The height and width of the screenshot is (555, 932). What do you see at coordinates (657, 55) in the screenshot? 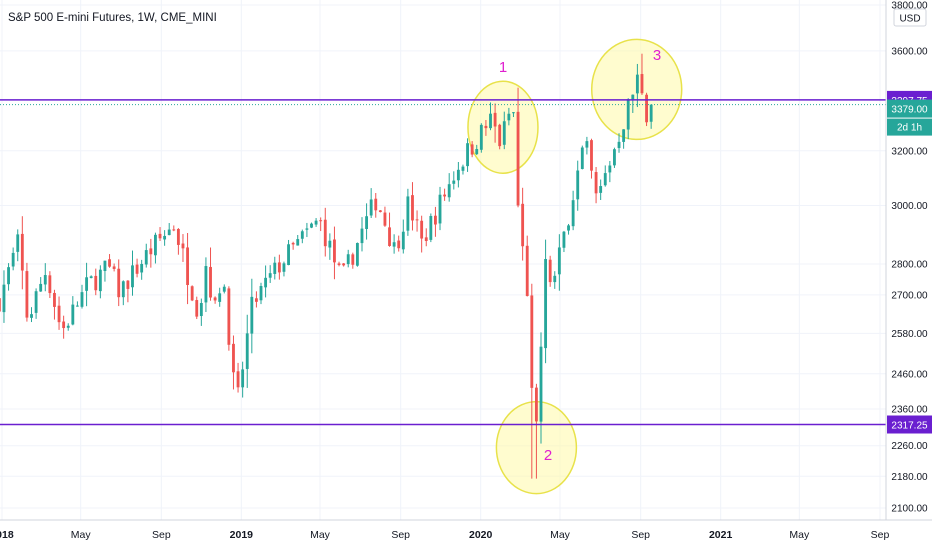
I see `annotation-label: 3` at bounding box center [657, 55].